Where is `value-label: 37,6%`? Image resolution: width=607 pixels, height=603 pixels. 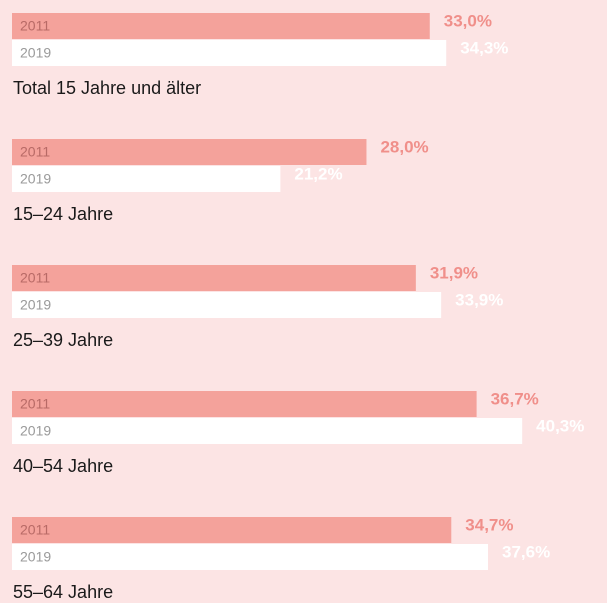 value-label: 37,6% is located at coordinates (526, 551).